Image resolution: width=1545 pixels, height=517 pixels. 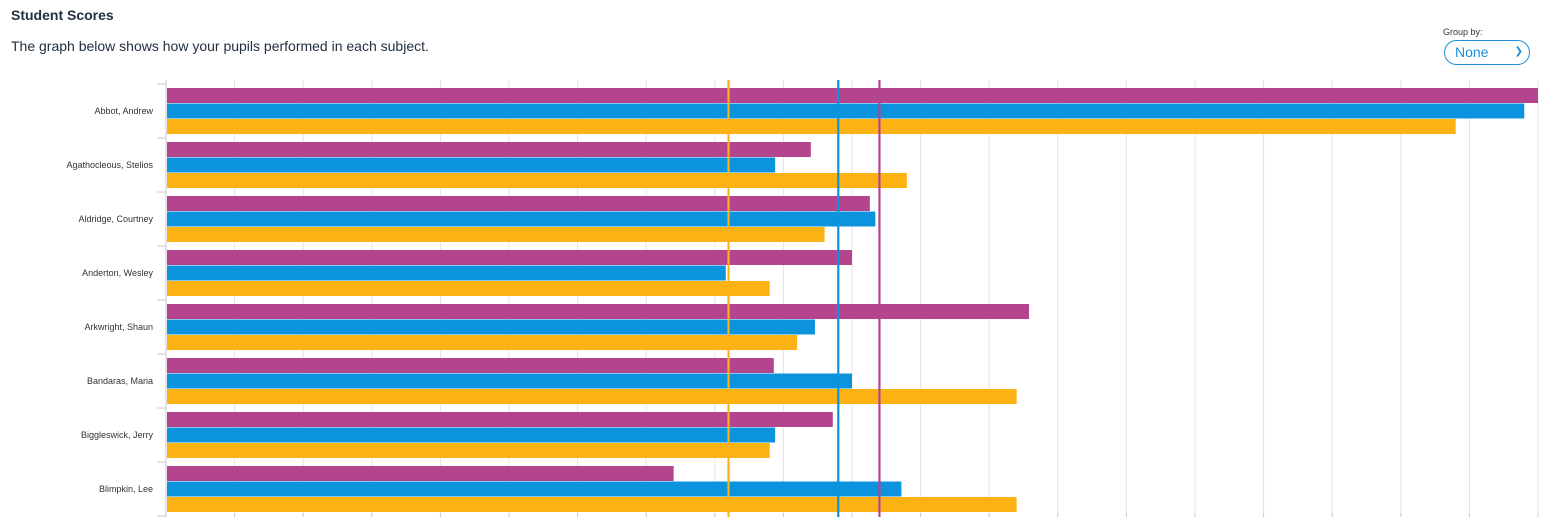 I want to click on category-label: Anderton, Wesley, so click(x=117, y=273).